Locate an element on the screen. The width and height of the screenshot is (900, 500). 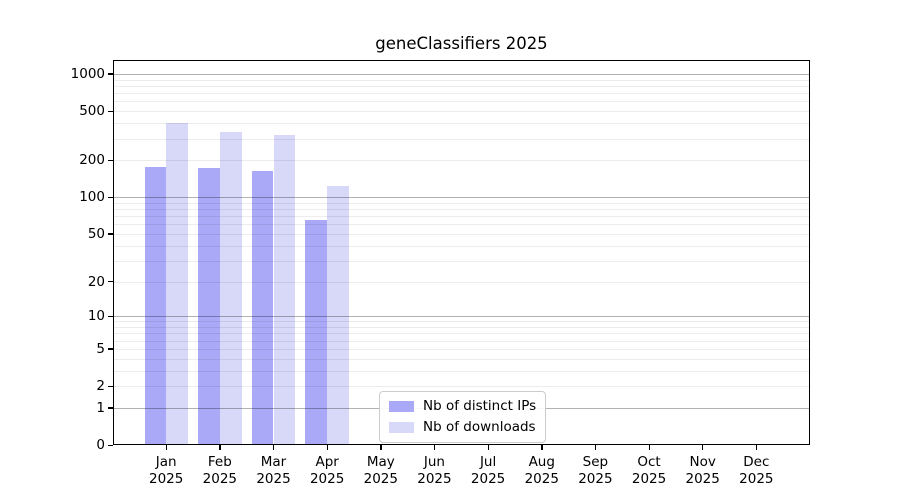
x-tick-label: Feb 2025 is located at coordinates (220, 470).